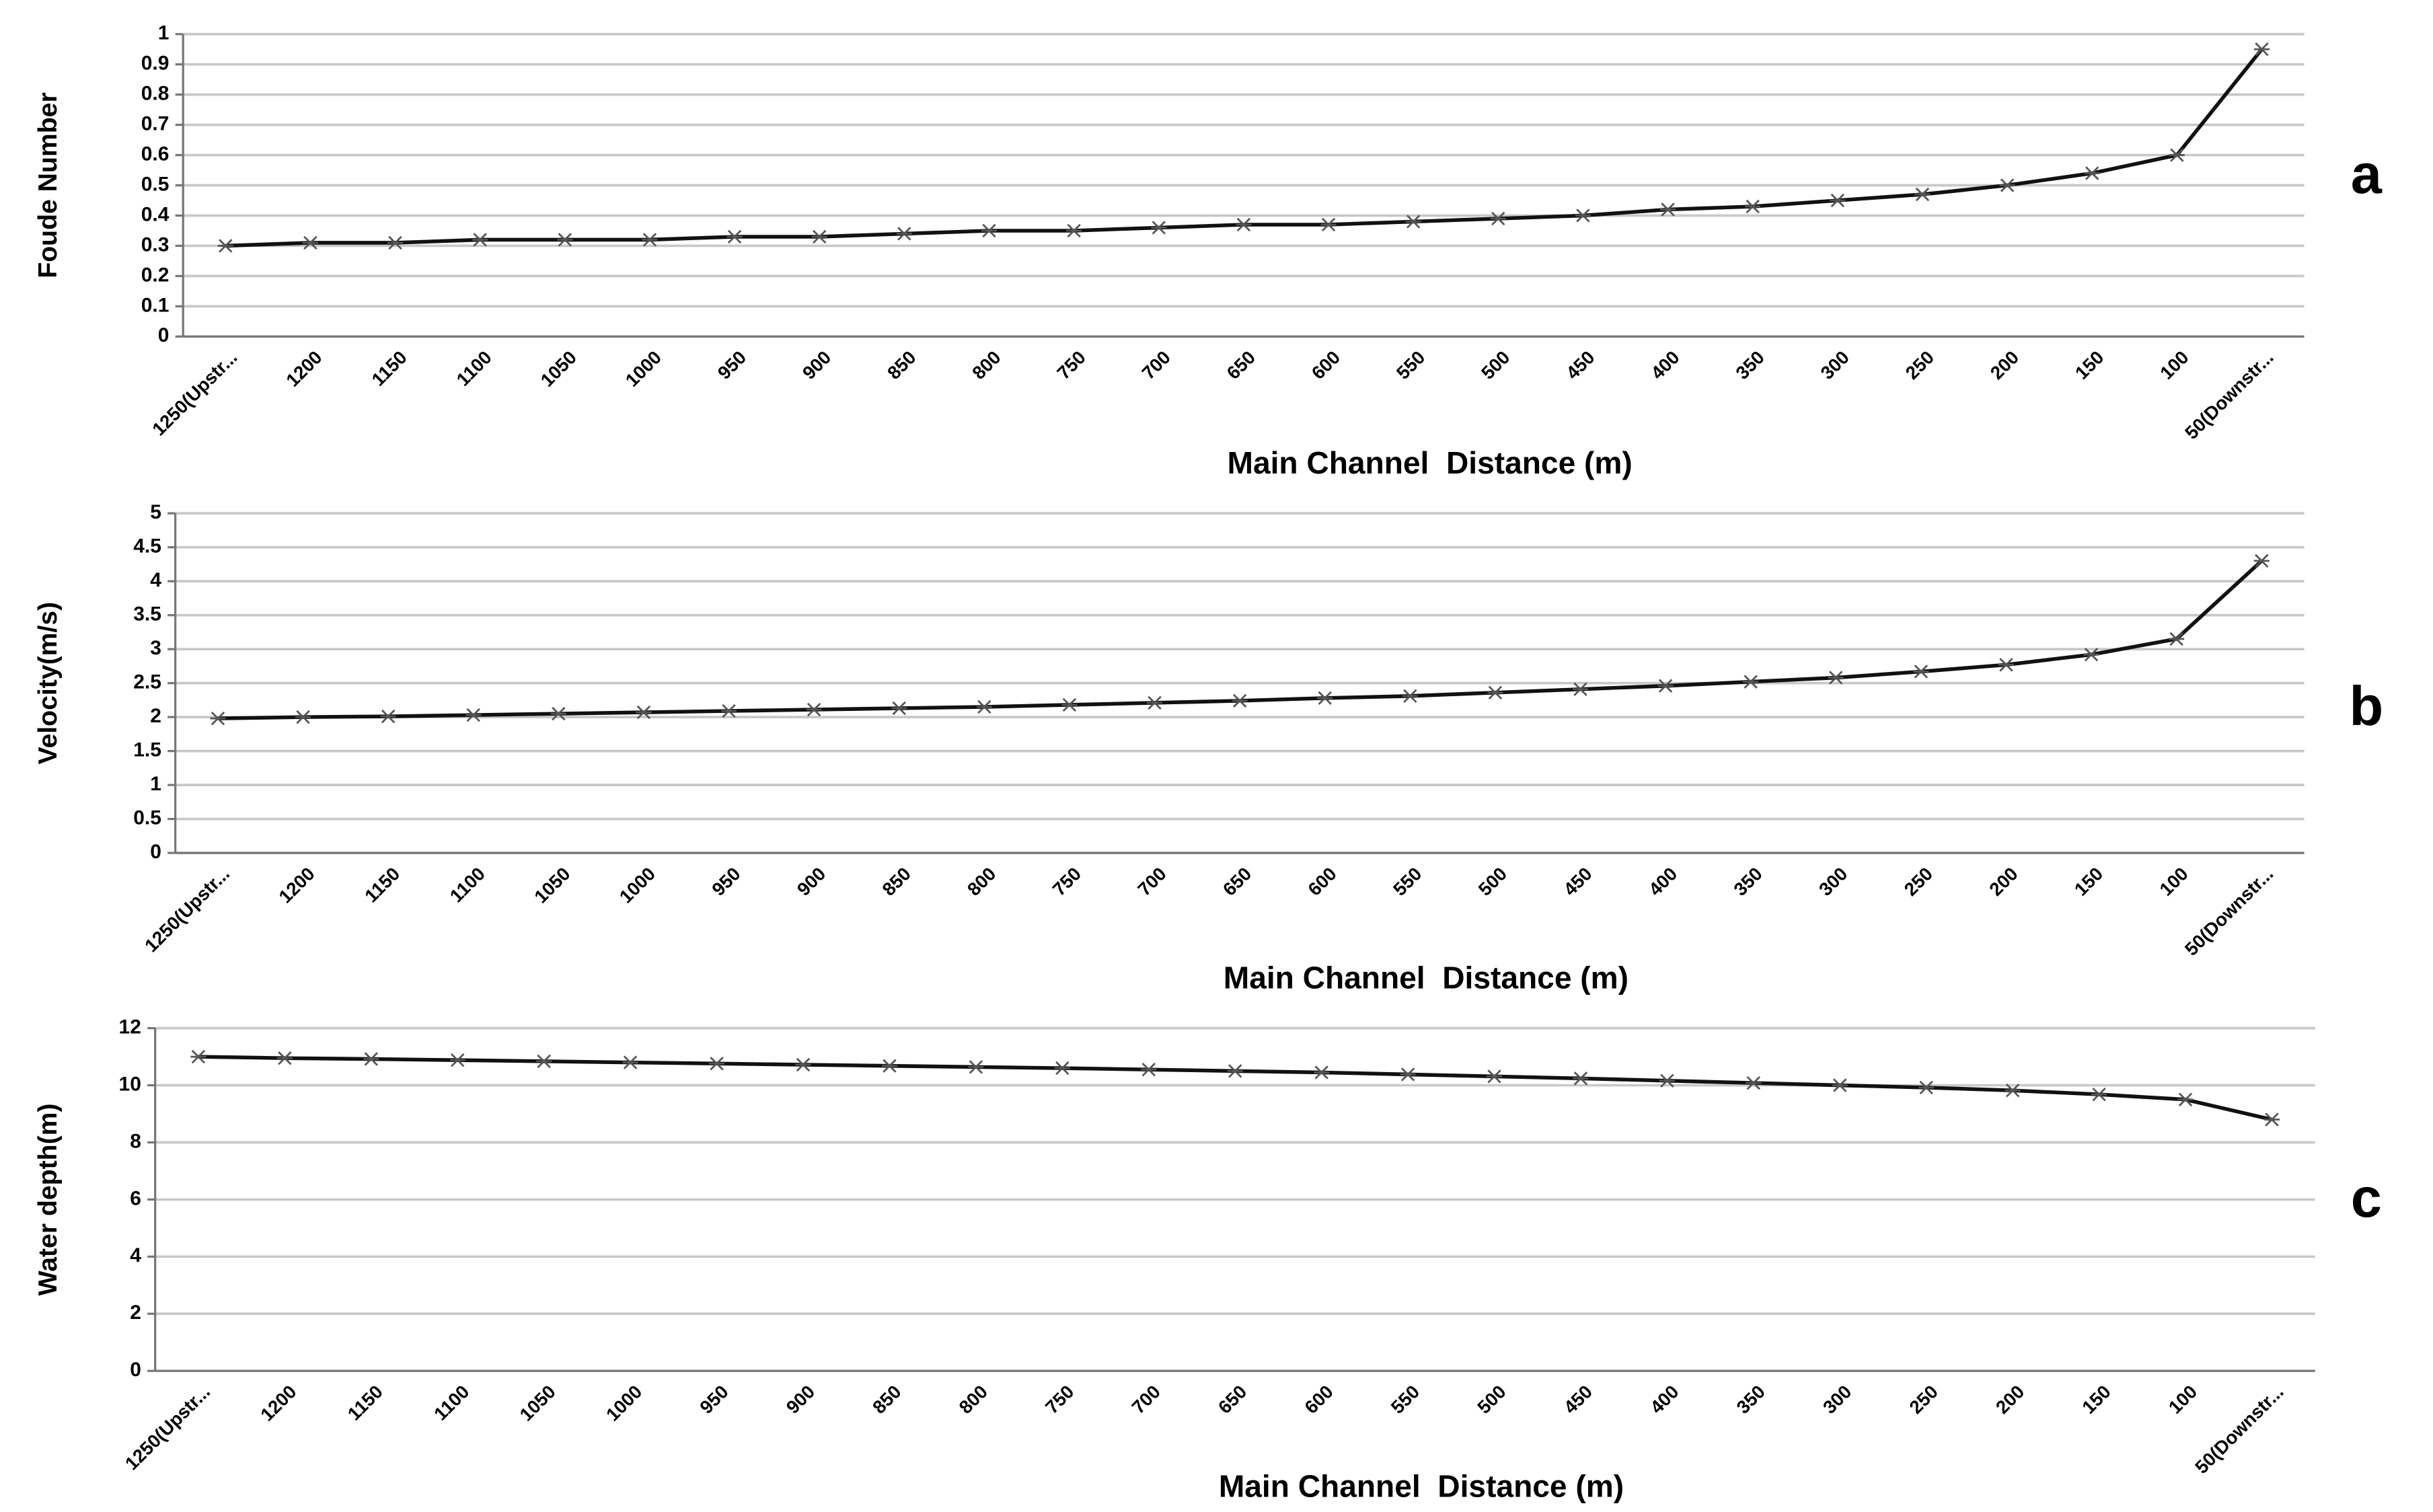 The height and width of the screenshot is (1512, 2433). What do you see at coordinates (155, 245) in the screenshot?
I see `y-tick-label: 0.3` at bounding box center [155, 245].